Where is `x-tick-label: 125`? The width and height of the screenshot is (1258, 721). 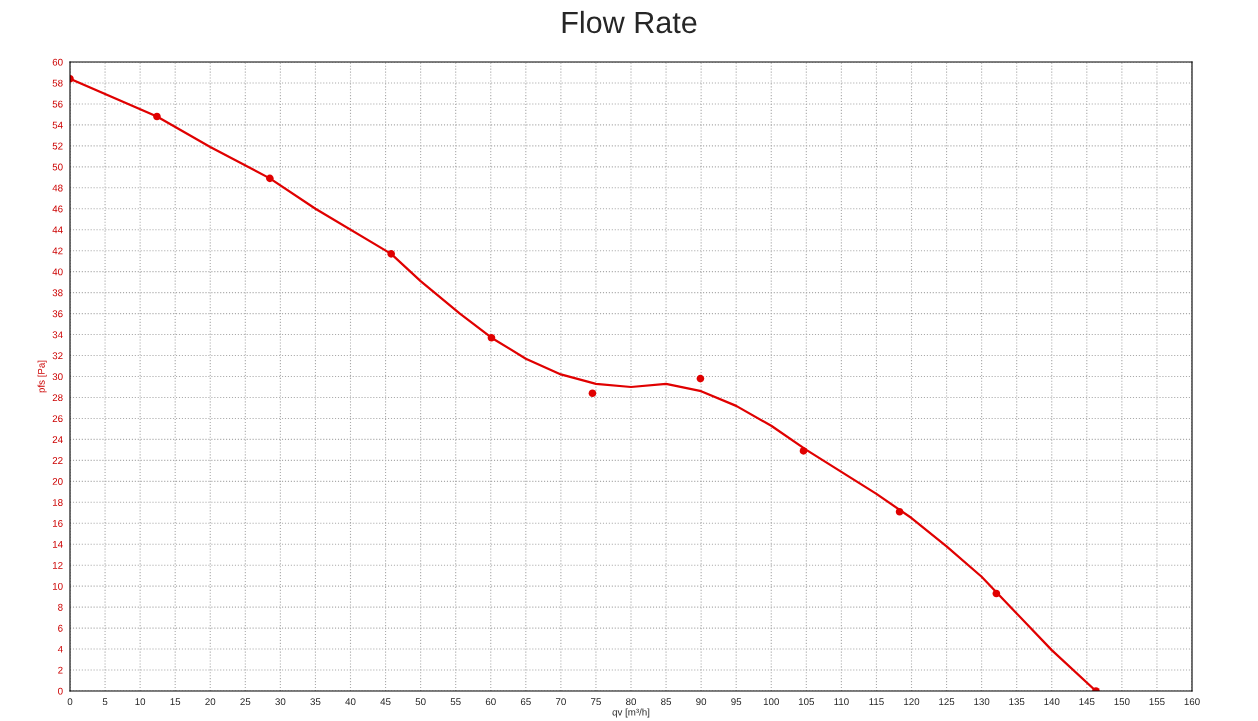
x-tick-label: 125 is located at coordinates (947, 702).